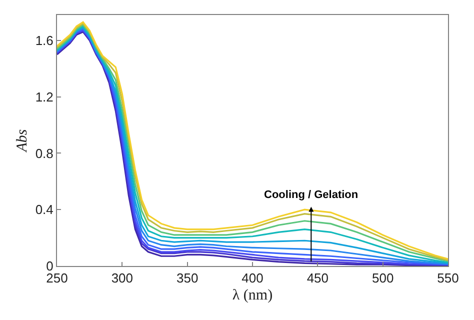  Describe the element at coordinates (44, 40) in the screenshot. I see `y-tick-label: 1.6` at that location.